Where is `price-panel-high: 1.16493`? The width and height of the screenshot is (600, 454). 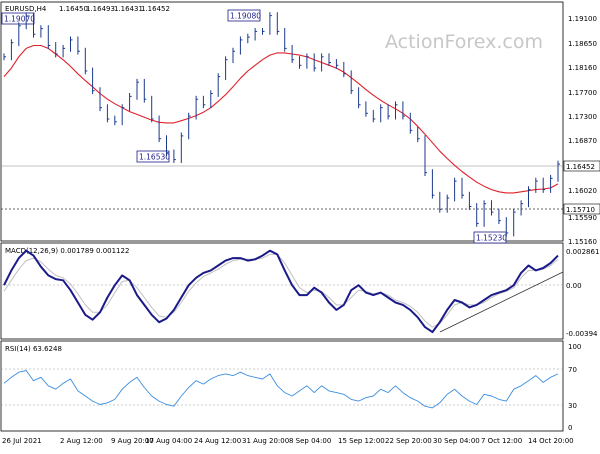 price-panel-high: 1.16493 is located at coordinates (100, 9).